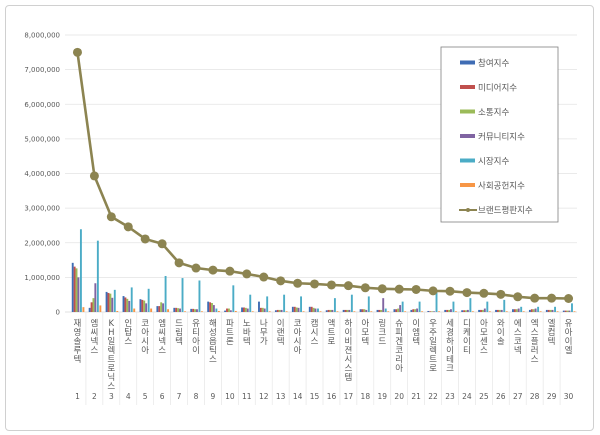  What do you see at coordinates (196, 333) in the screenshot?
I see `category-char: 티` at bounding box center [196, 333].